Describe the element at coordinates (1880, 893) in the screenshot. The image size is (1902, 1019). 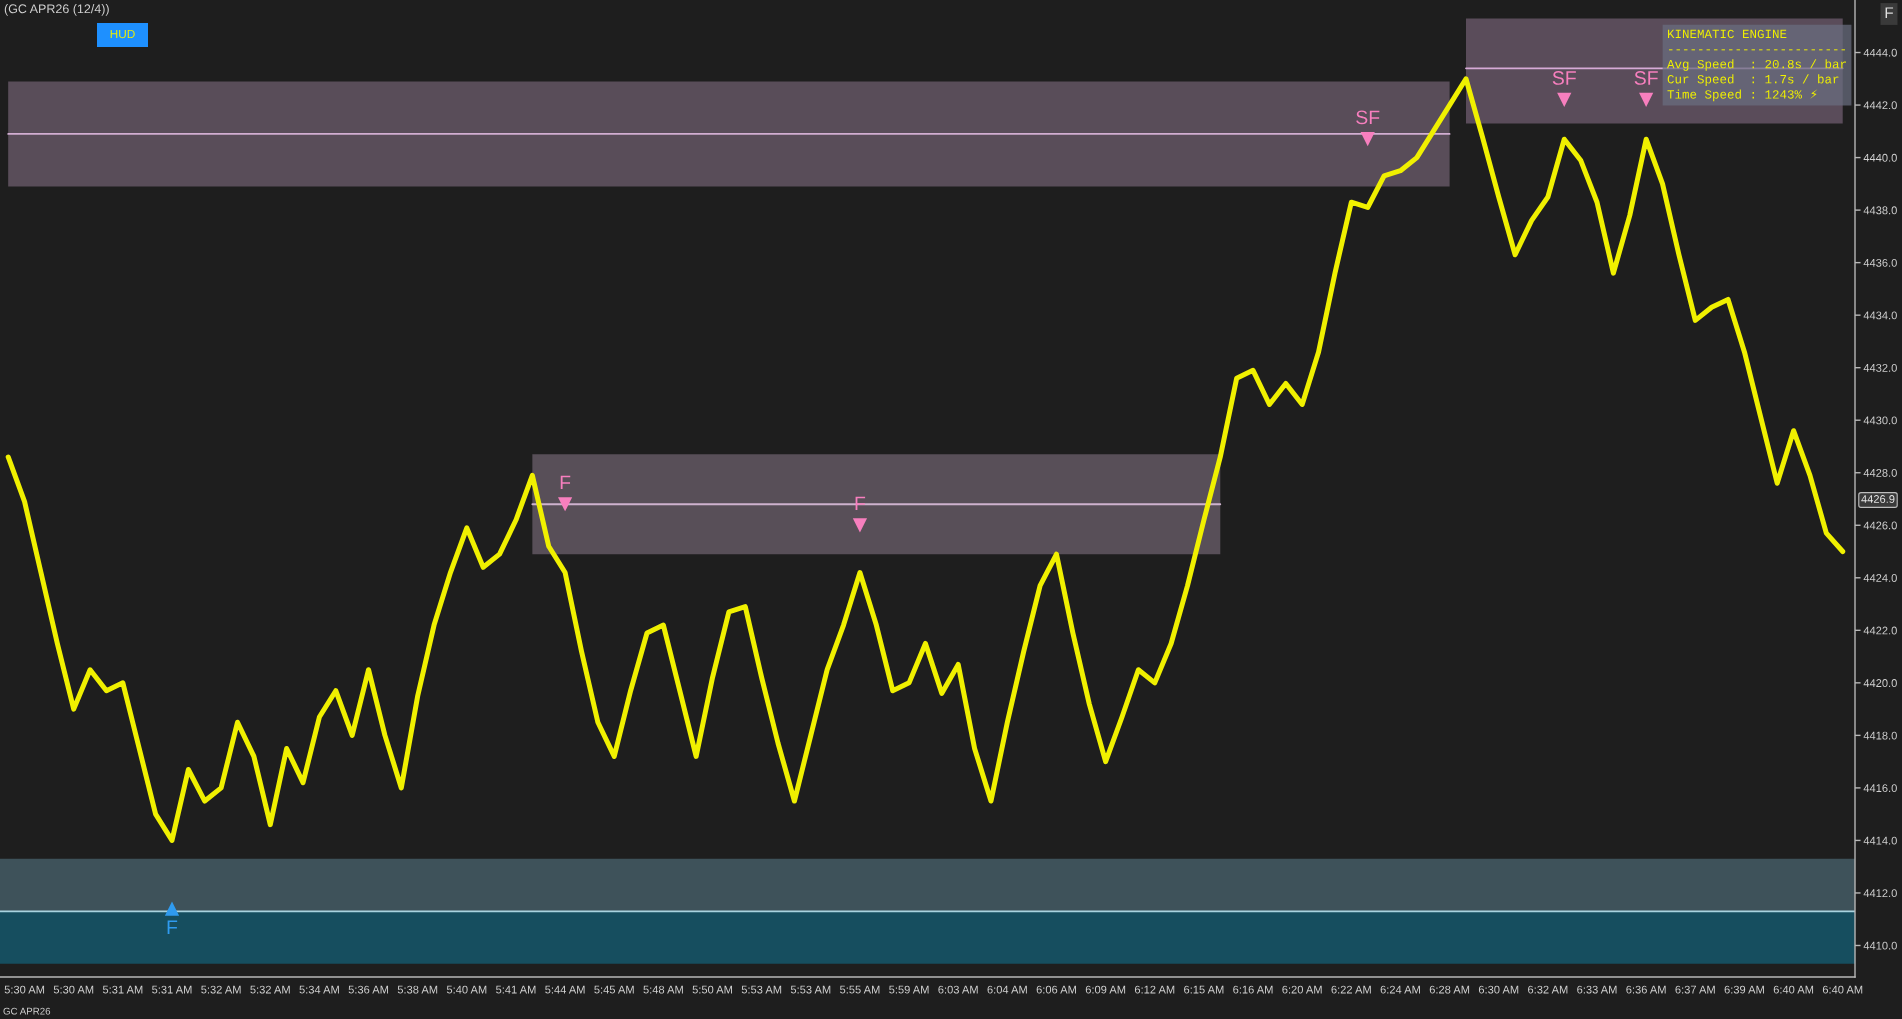
I see `y-tick-label: 4412.0` at that location.